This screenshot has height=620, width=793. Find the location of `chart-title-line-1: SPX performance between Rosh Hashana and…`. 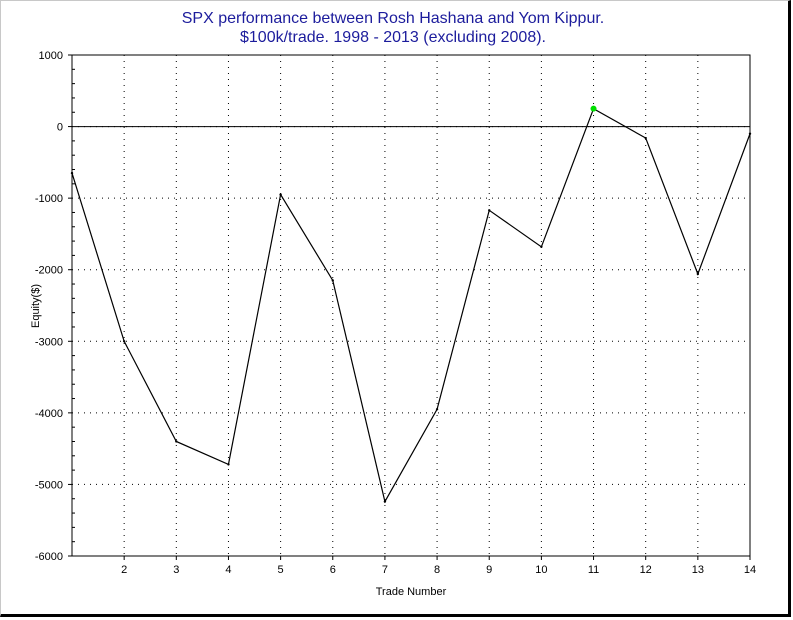

chart-title-line-1: SPX performance between Rosh Hashana and… is located at coordinates (393, 18).